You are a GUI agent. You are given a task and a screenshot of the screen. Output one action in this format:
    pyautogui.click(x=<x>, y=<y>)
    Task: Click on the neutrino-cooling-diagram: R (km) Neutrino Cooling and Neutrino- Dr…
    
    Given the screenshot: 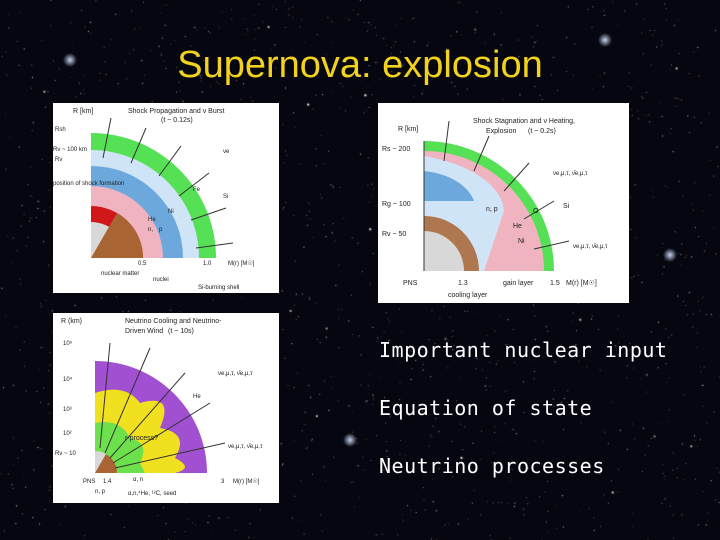 What is the action you would take?
    pyautogui.click(x=166, y=408)
    